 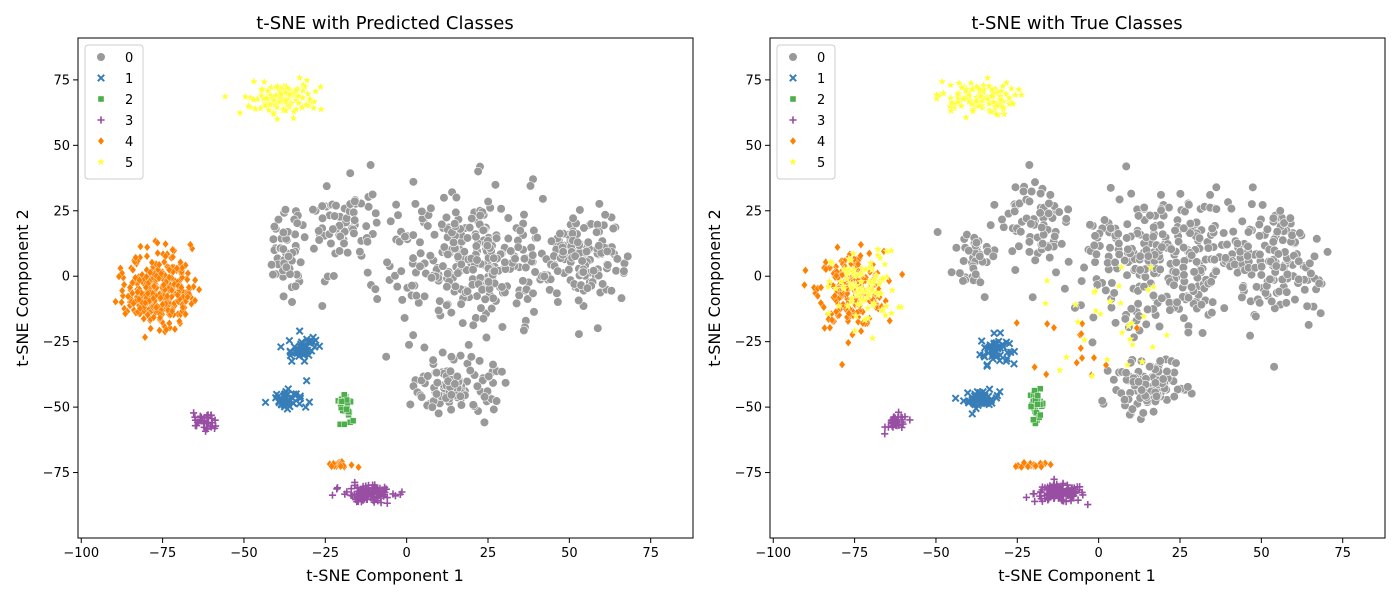 I want to click on y-tick-label: −75, so click(x=748, y=473).